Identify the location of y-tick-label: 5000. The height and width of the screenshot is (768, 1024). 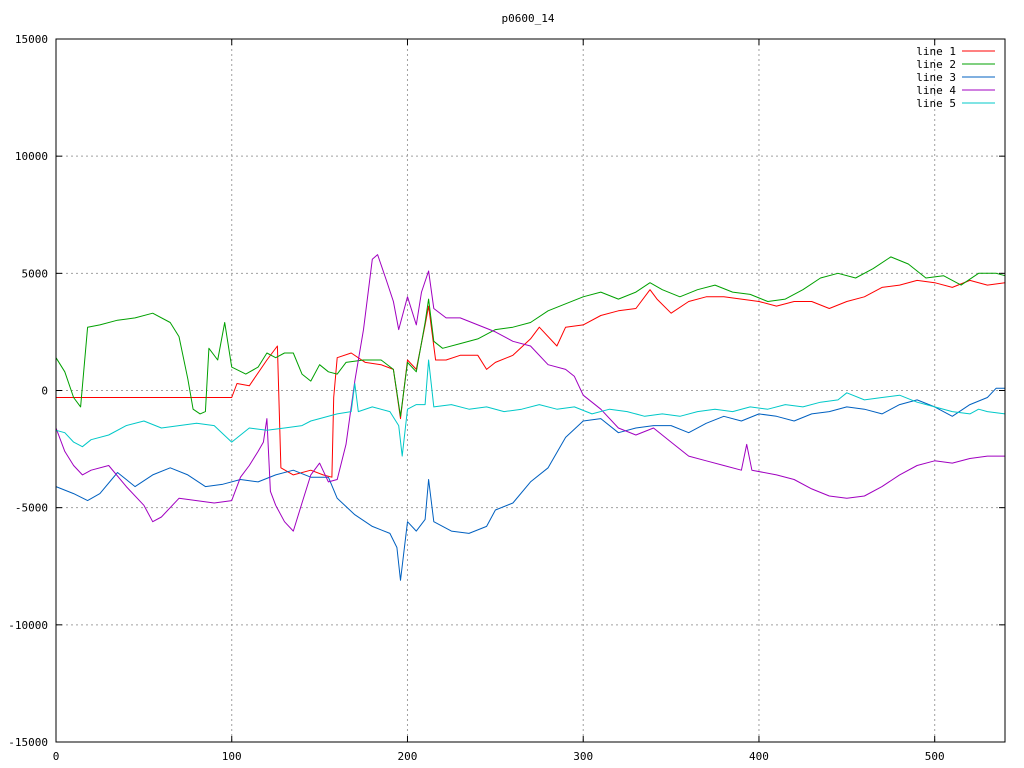
(35, 273).